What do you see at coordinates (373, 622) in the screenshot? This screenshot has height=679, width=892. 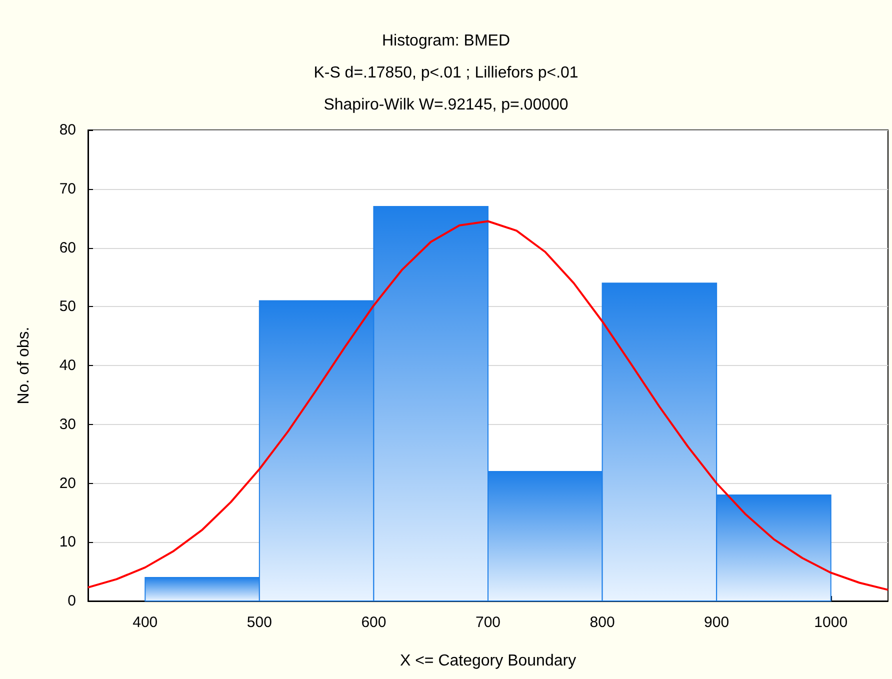 I see `x-tick-label: 600` at bounding box center [373, 622].